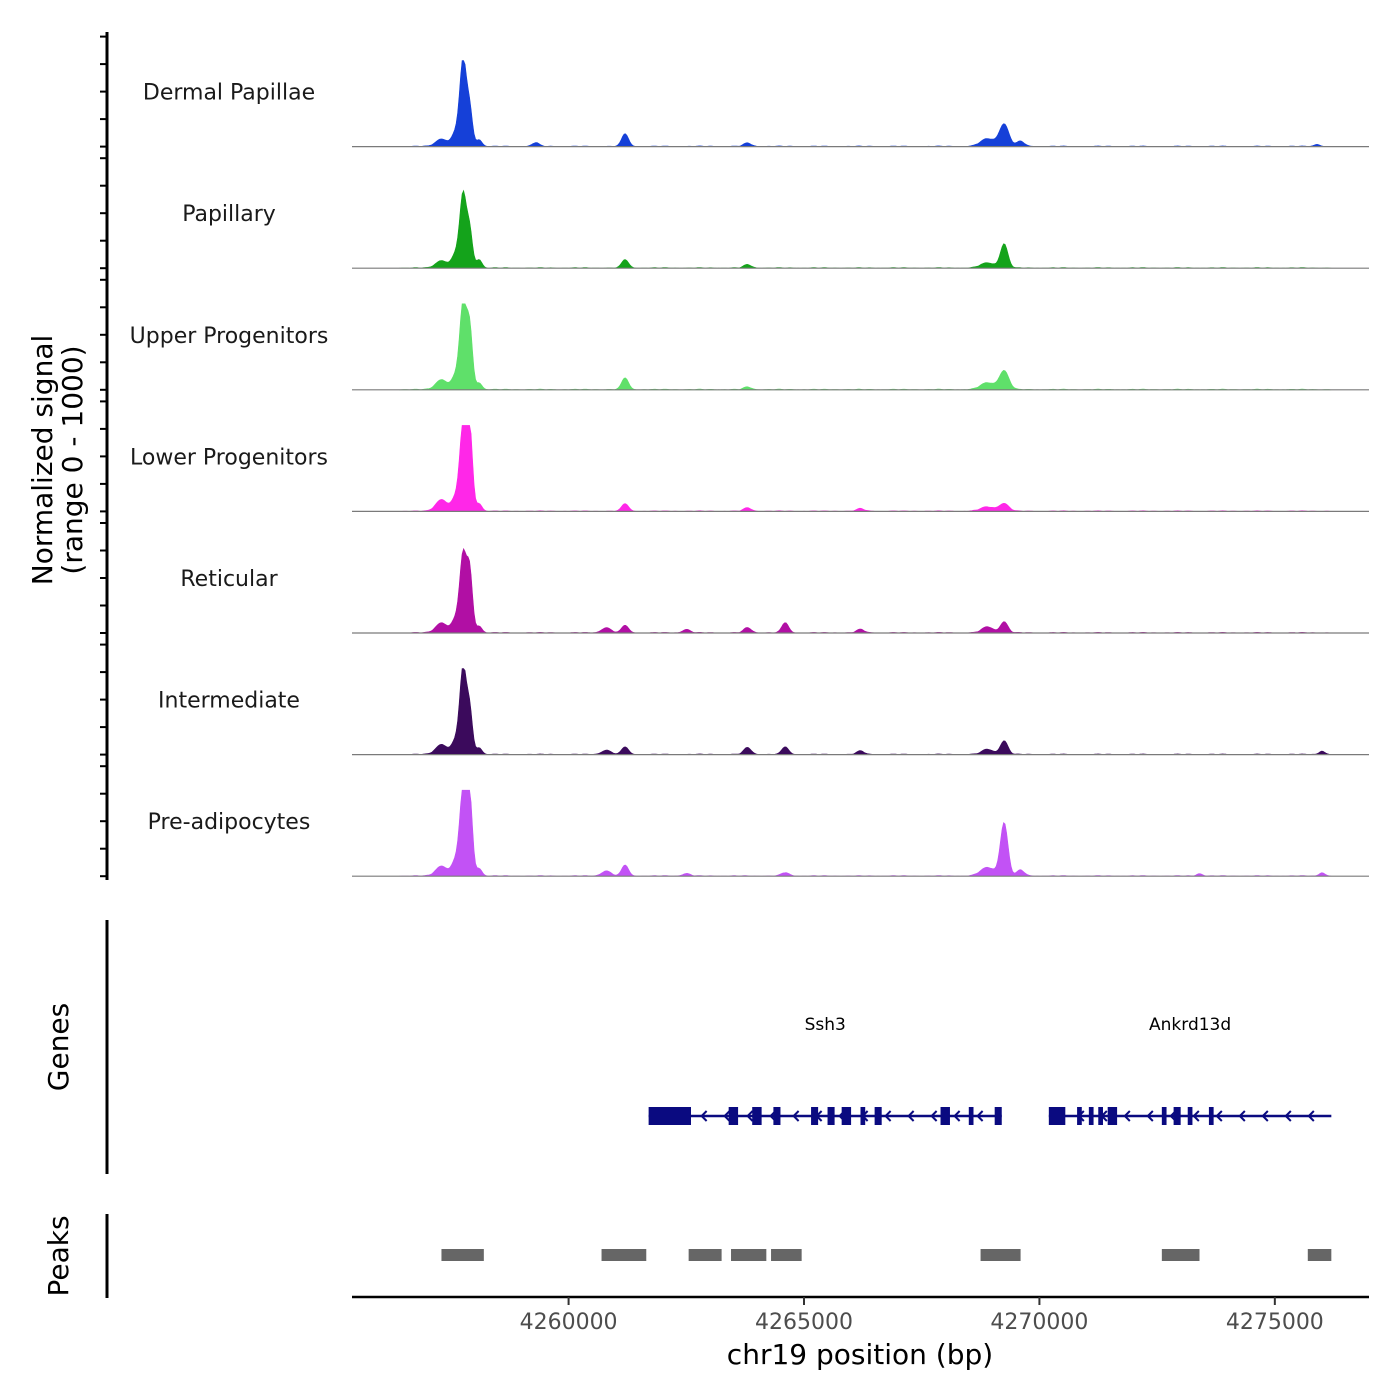 The image size is (1400, 1400). I want to click on gene-ssh3: Ssh3, so click(825, 1070).